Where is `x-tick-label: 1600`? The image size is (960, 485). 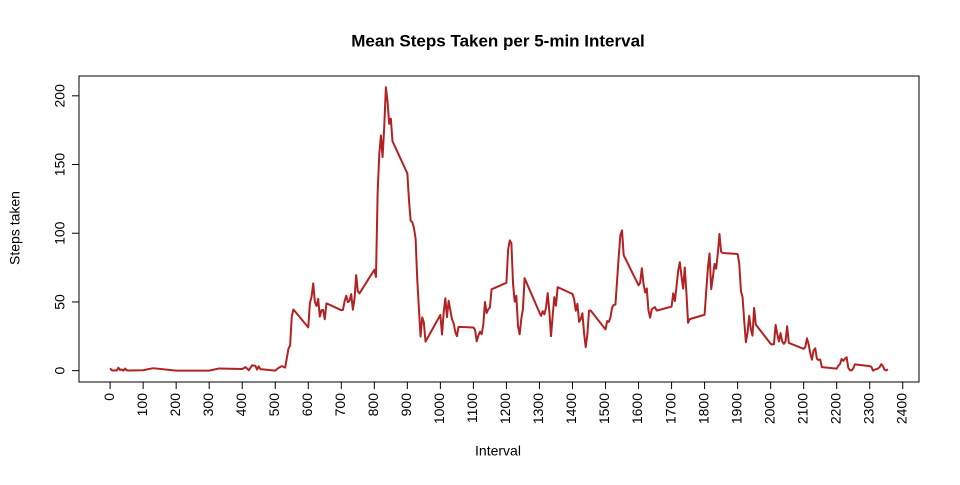 x-tick-label: 1600 is located at coordinates (637, 408).